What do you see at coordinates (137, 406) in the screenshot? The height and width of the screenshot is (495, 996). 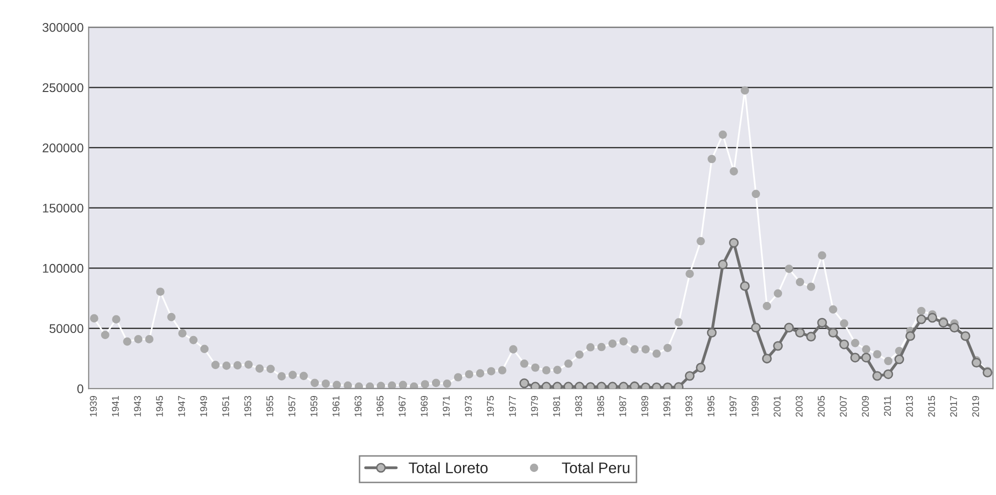 I see `x-tick-label: 1943` at bounding box center [137, 406].